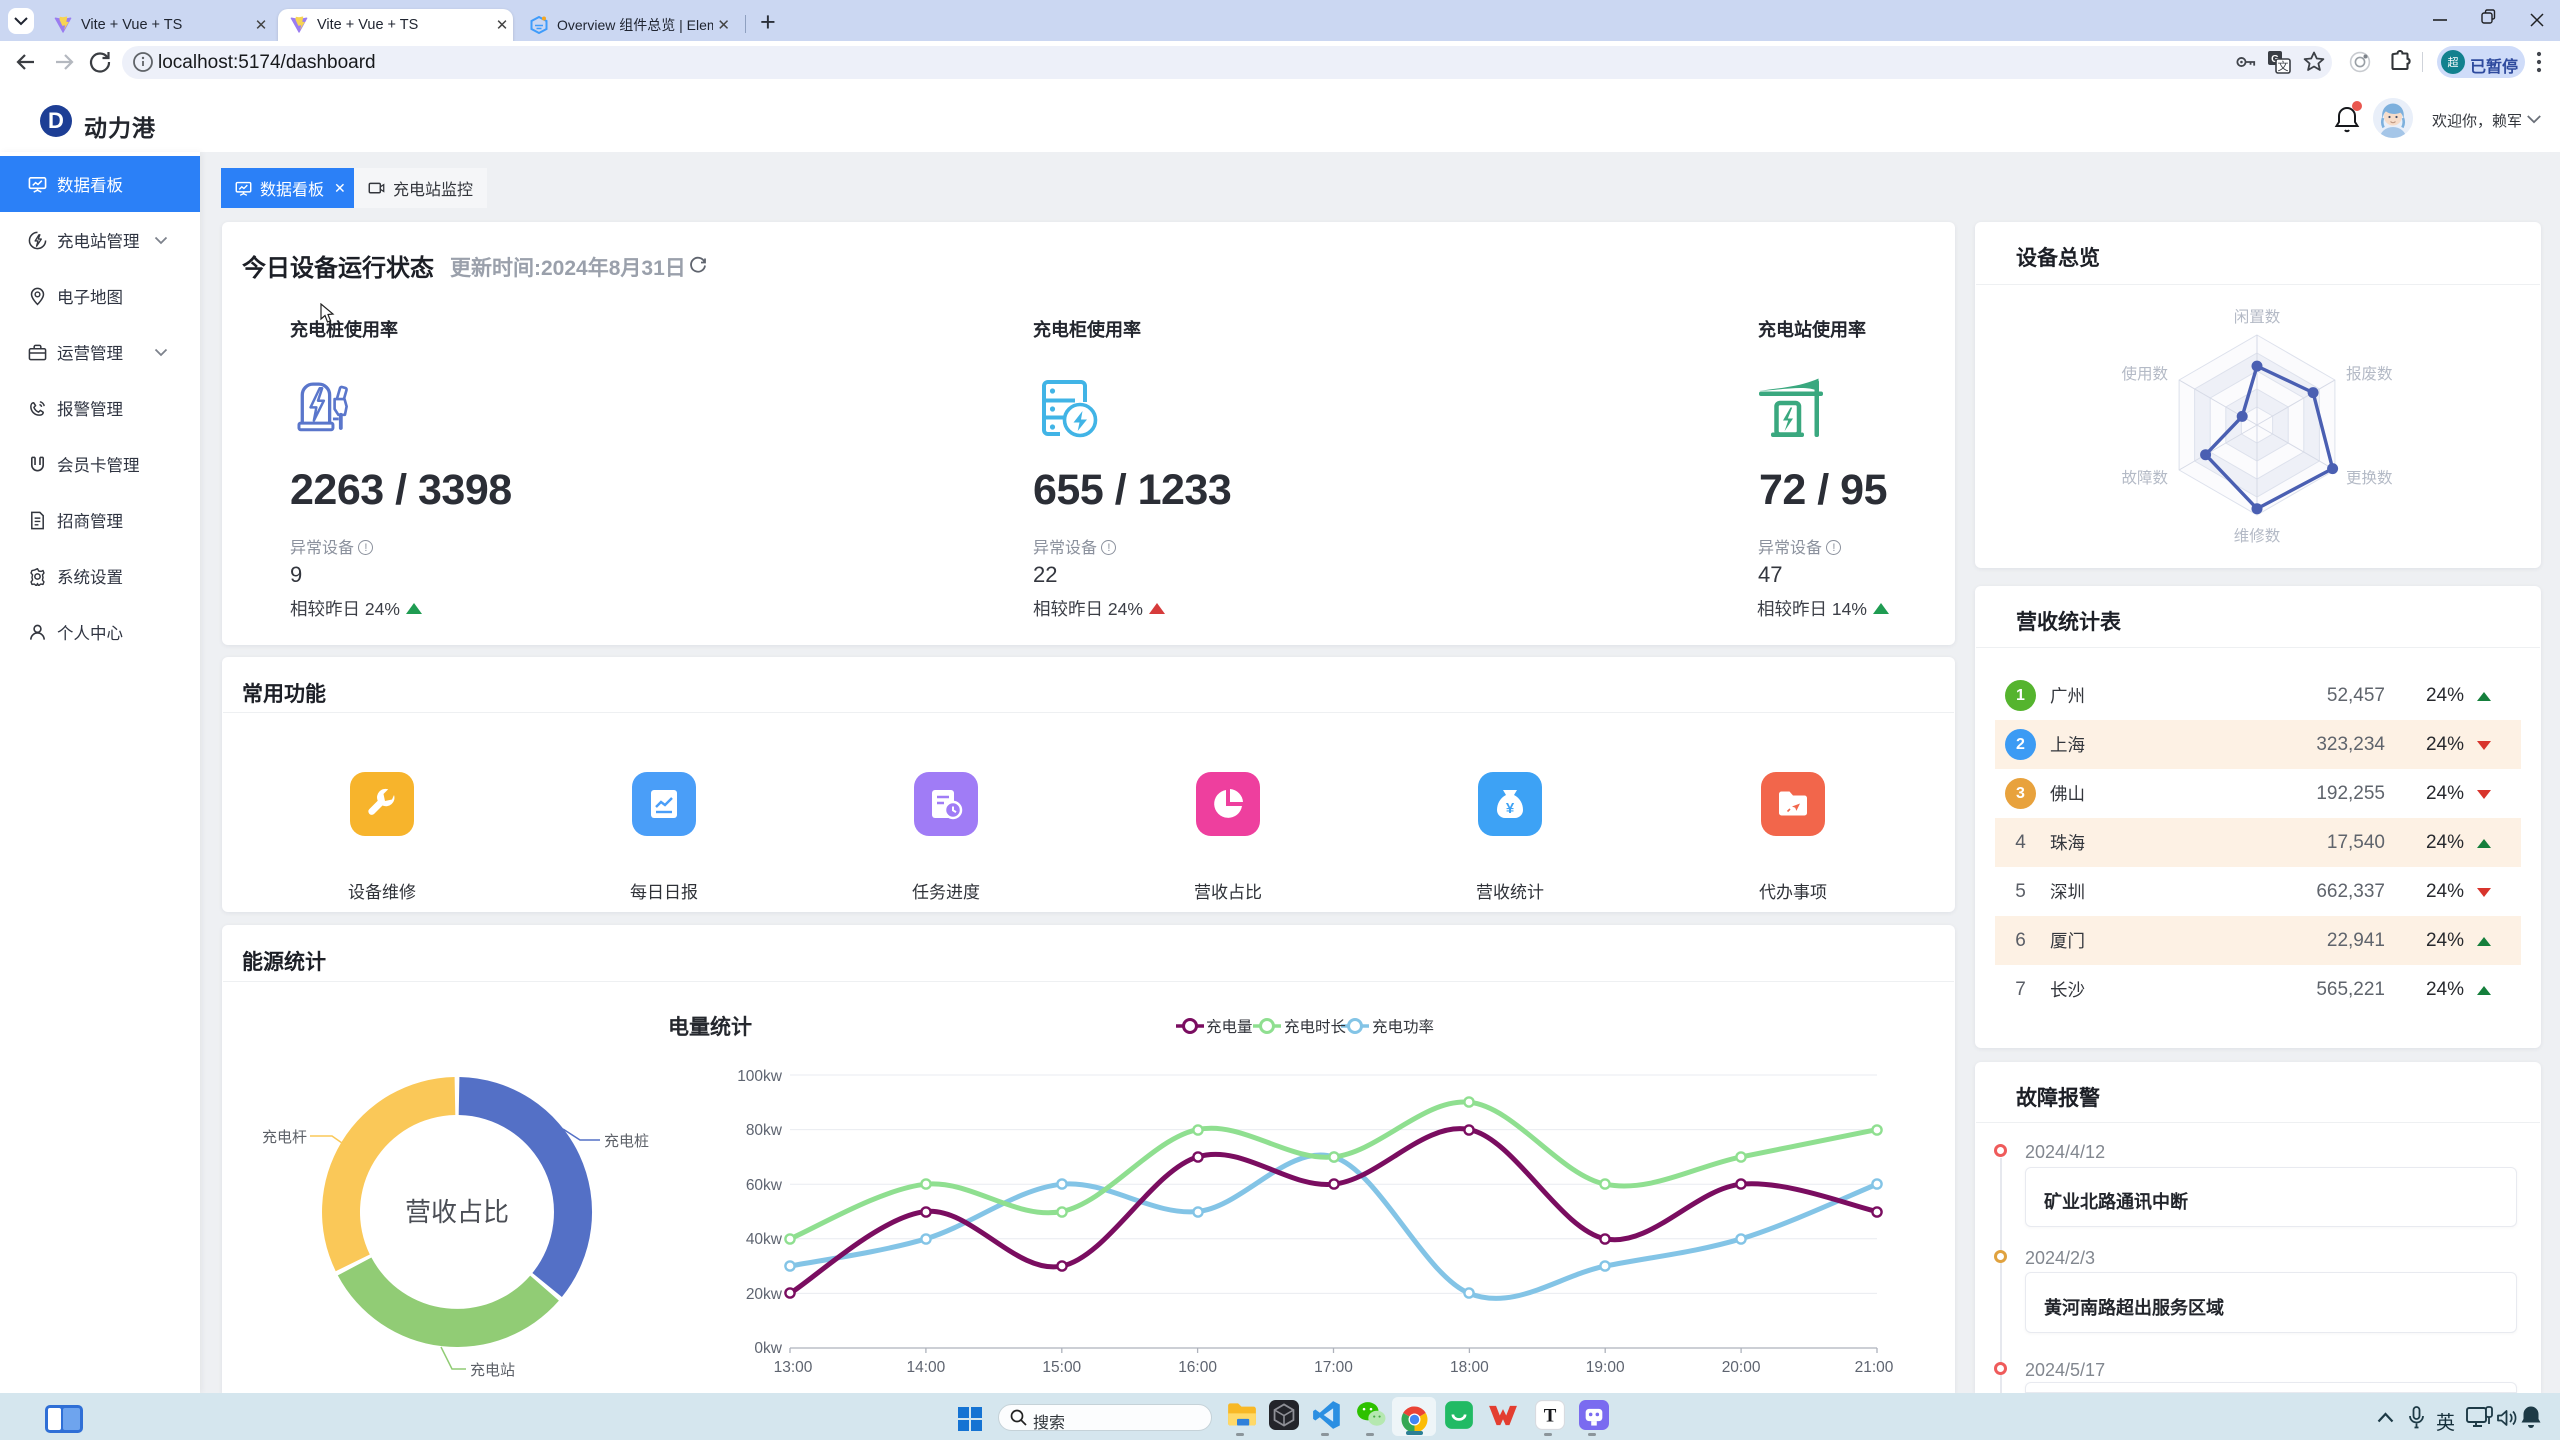 The width and height of the screenshot is (2560, 1440). What do you see at coordinates (2275, 59) in the screenshot?
I see `svg-text: G` at bounding box center [2275, 59].